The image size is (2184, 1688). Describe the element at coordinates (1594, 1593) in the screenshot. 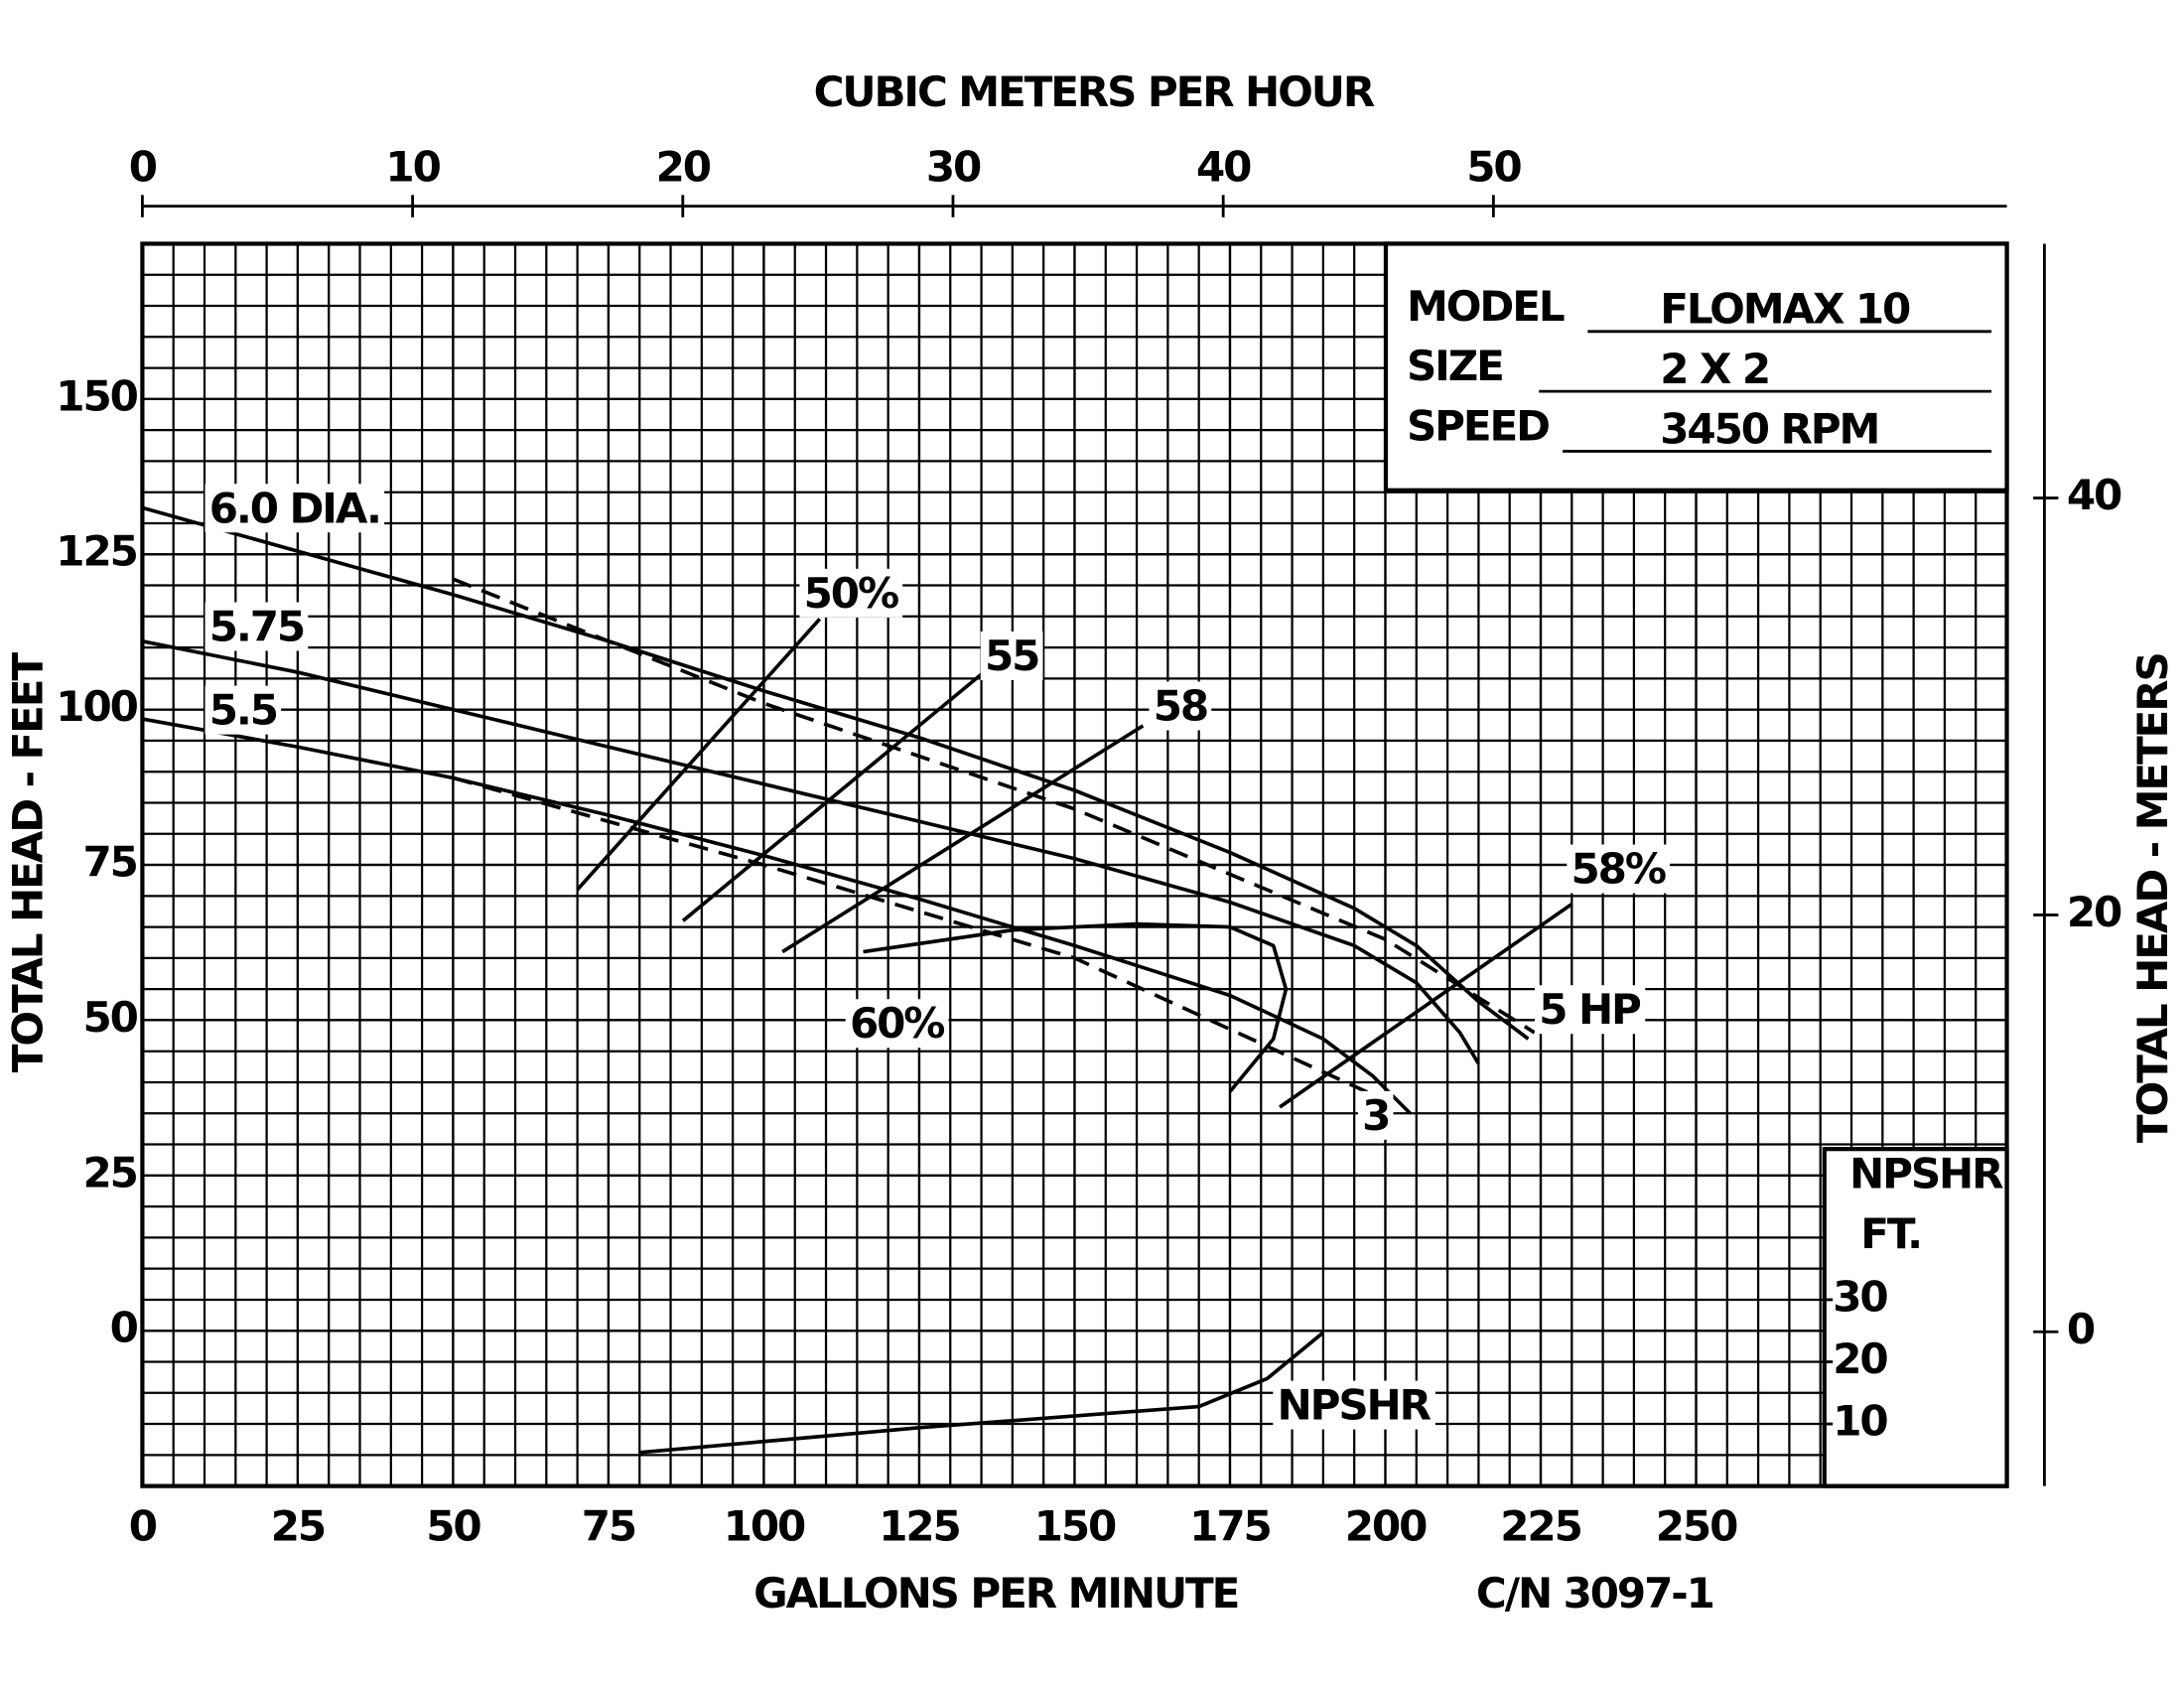

I see `footnote: C/N 3097-1` at that location.